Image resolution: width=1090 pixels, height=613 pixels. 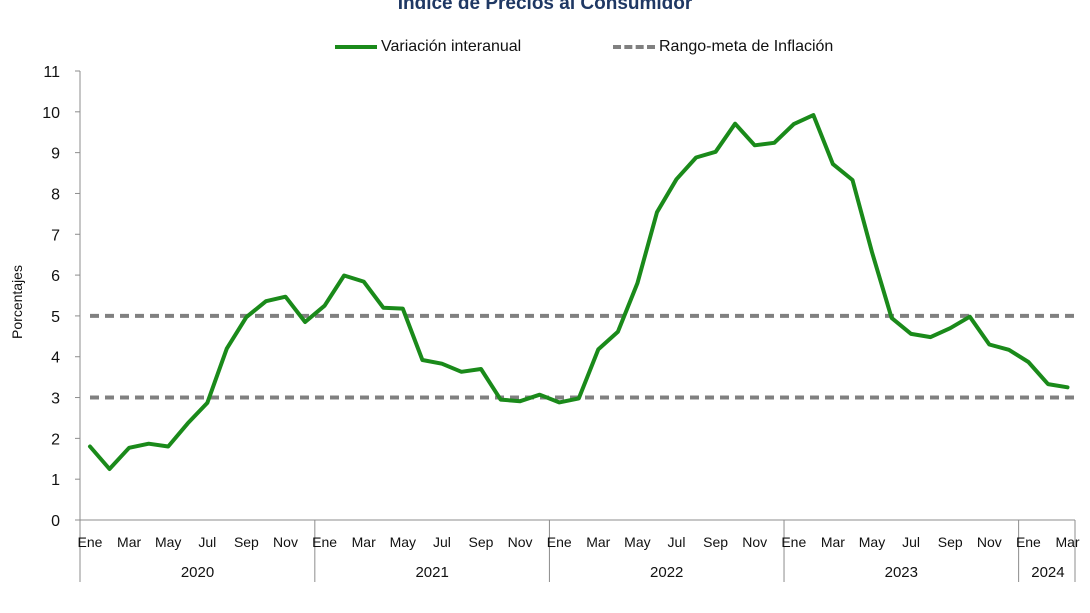 What do you see at coordinates (197, 572) in the screenshot?
I see `x-year-label: 2020` at bounding box center [197, 572].